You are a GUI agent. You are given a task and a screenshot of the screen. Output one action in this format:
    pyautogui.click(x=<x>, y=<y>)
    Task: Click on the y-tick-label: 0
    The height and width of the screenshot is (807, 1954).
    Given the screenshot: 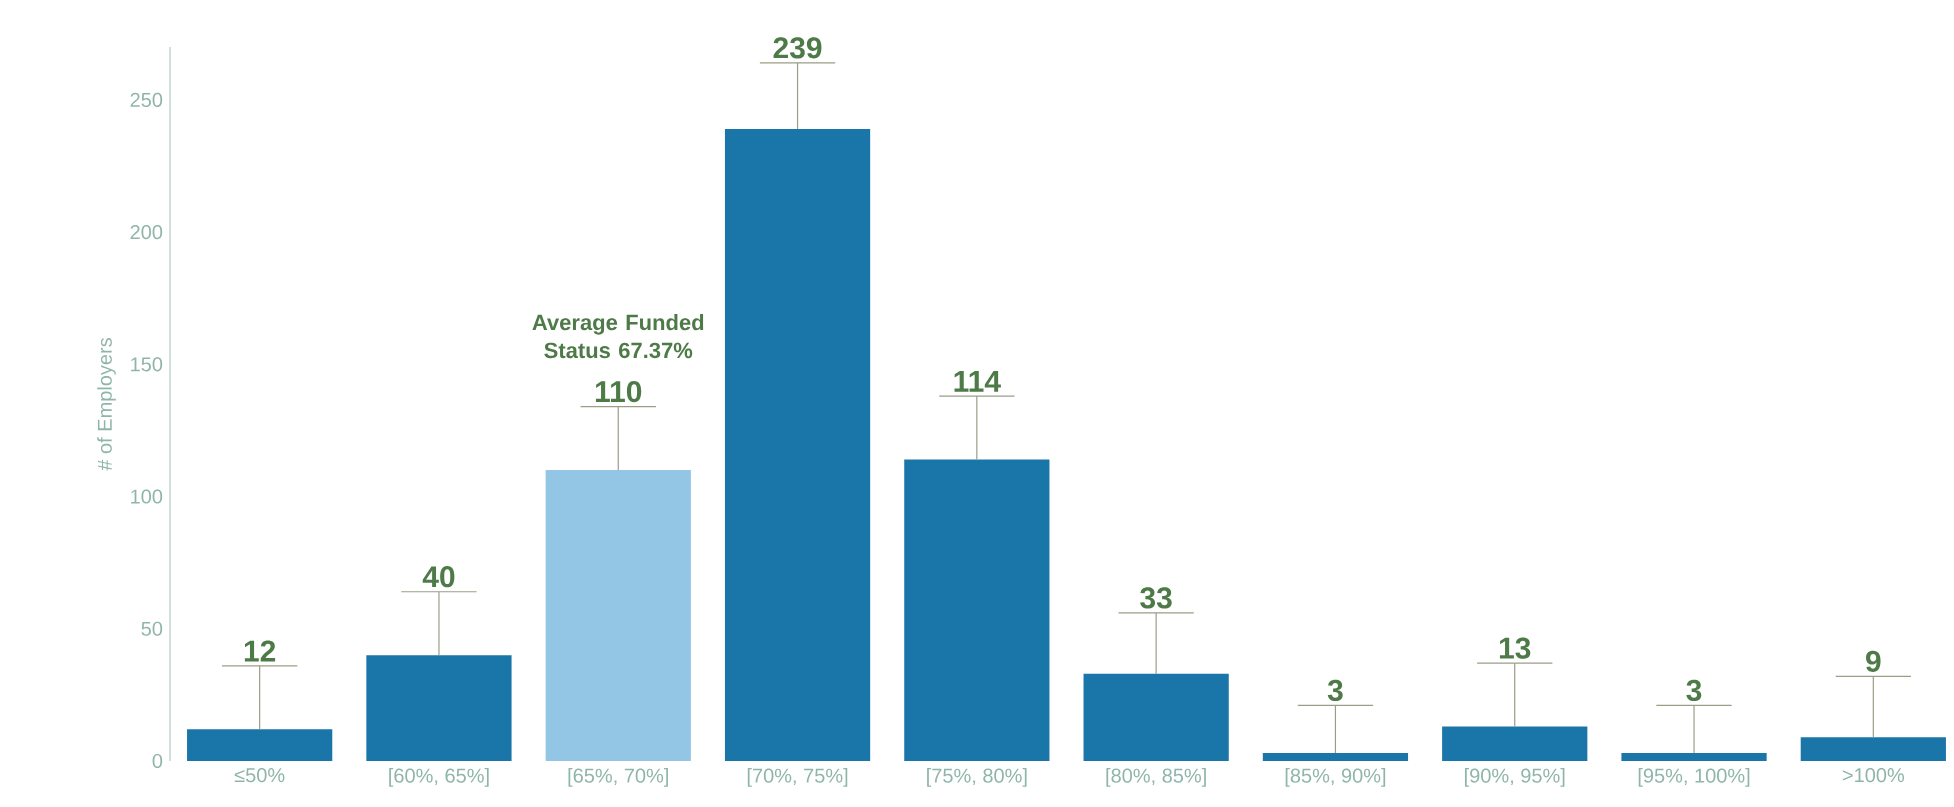 What is the action you would take?
    pyautogui.click(x=157, y=761)
    